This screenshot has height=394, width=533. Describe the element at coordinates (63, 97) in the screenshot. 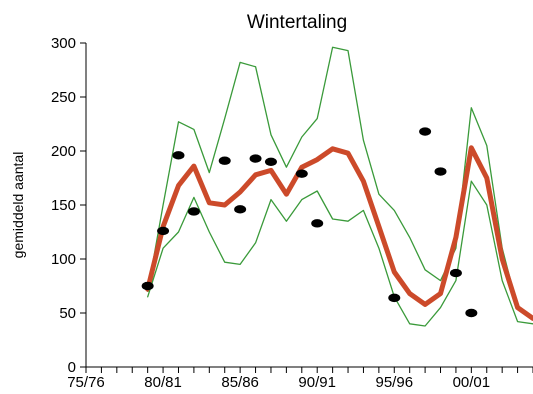

I see `y-tick-label: 250` at that location.